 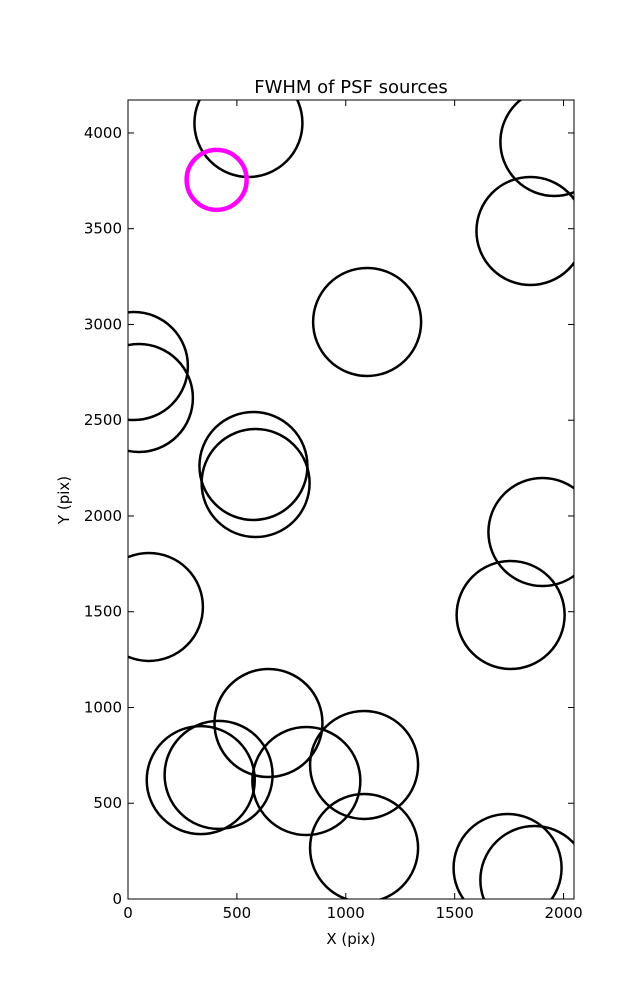 What do you see at coordinates (346, 913) in the screenshot?
I see `x-tick-label: 1000` at bounding box center [346, 913].